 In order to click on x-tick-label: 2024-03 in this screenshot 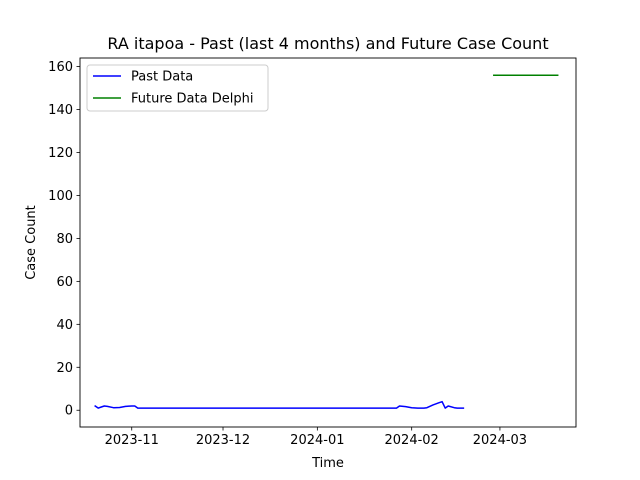, I will do `click(500, 440)`.